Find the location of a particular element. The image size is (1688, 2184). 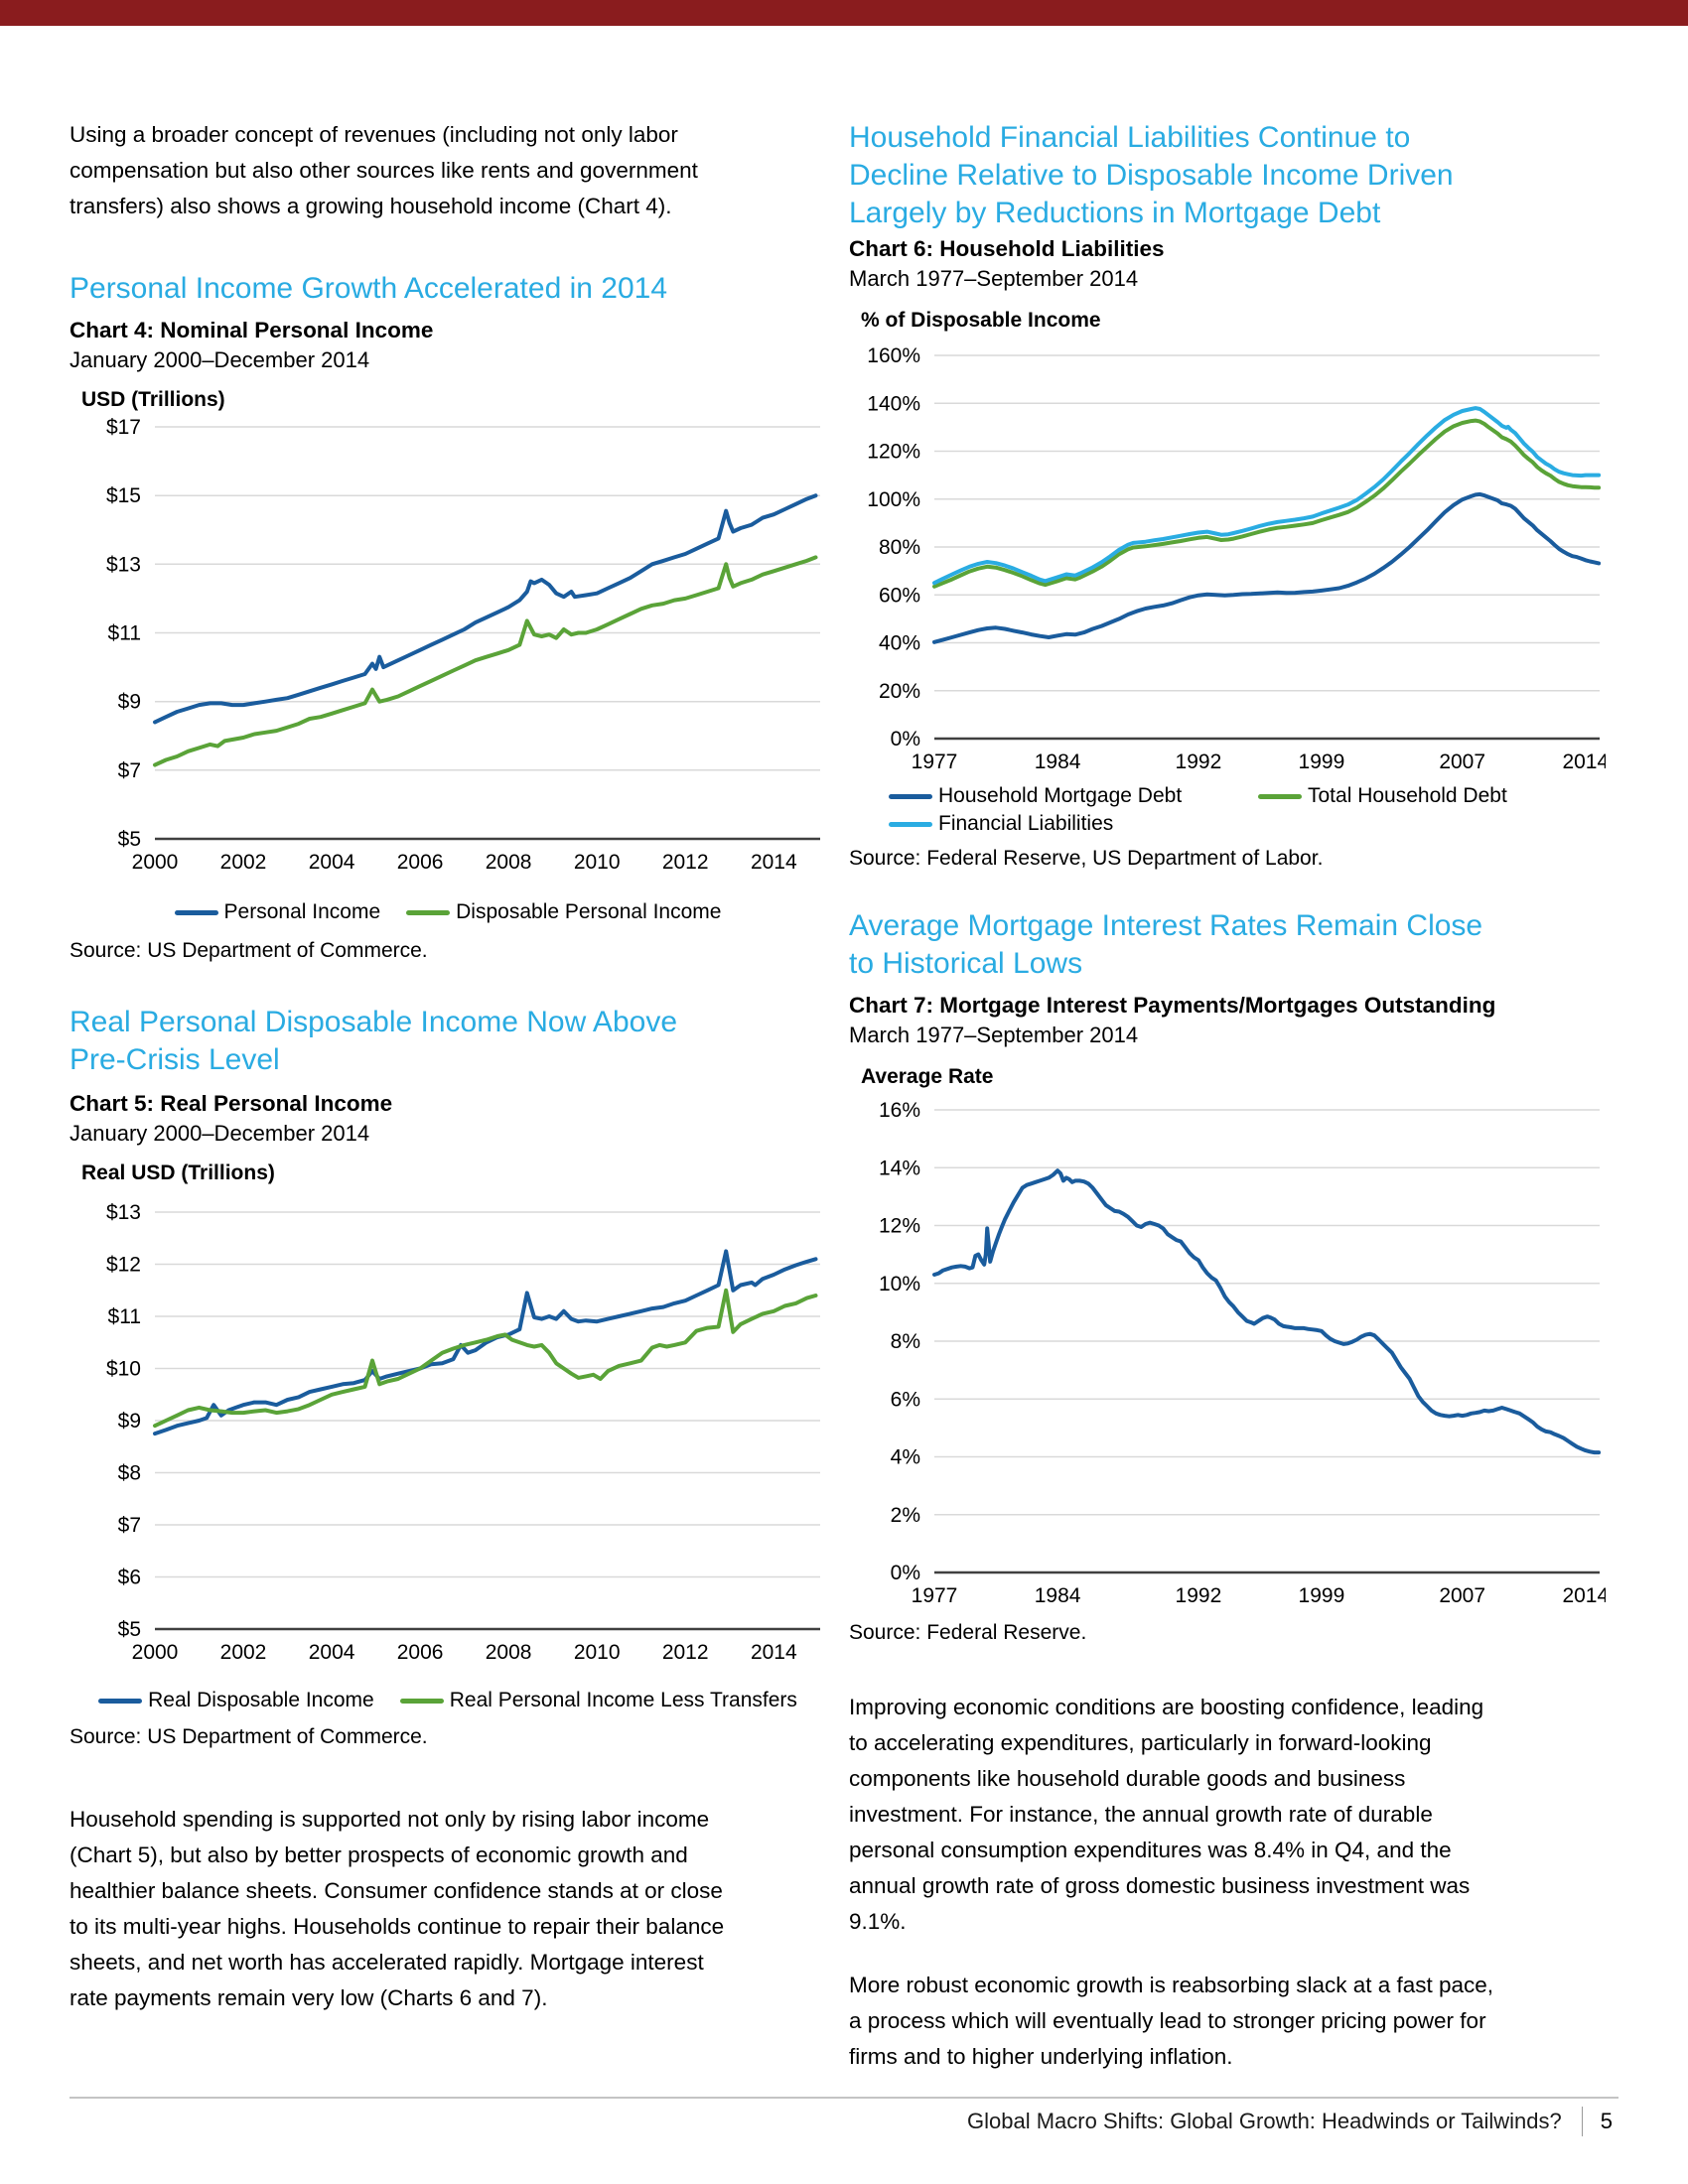

legend-label: Real Personal Income Less Transfers is located at coordinates (623, 1700).